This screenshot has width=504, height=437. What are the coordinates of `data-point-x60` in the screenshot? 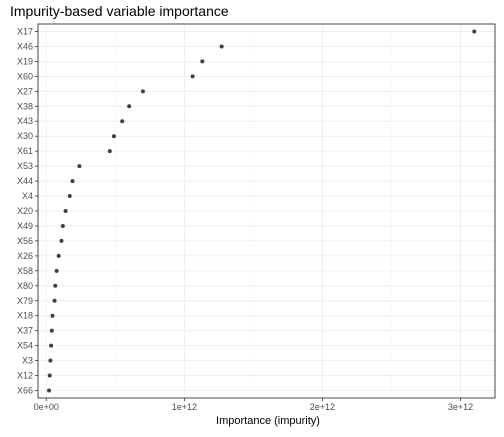 It's located at (192, 76).